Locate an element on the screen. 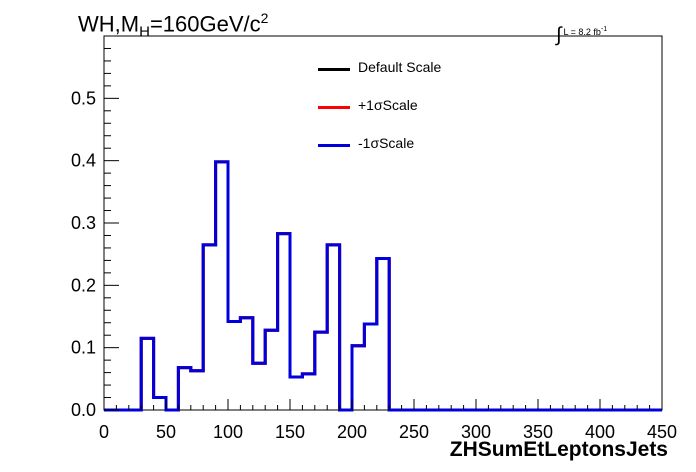  title-subscript: H is located at coordinates (144, 32).